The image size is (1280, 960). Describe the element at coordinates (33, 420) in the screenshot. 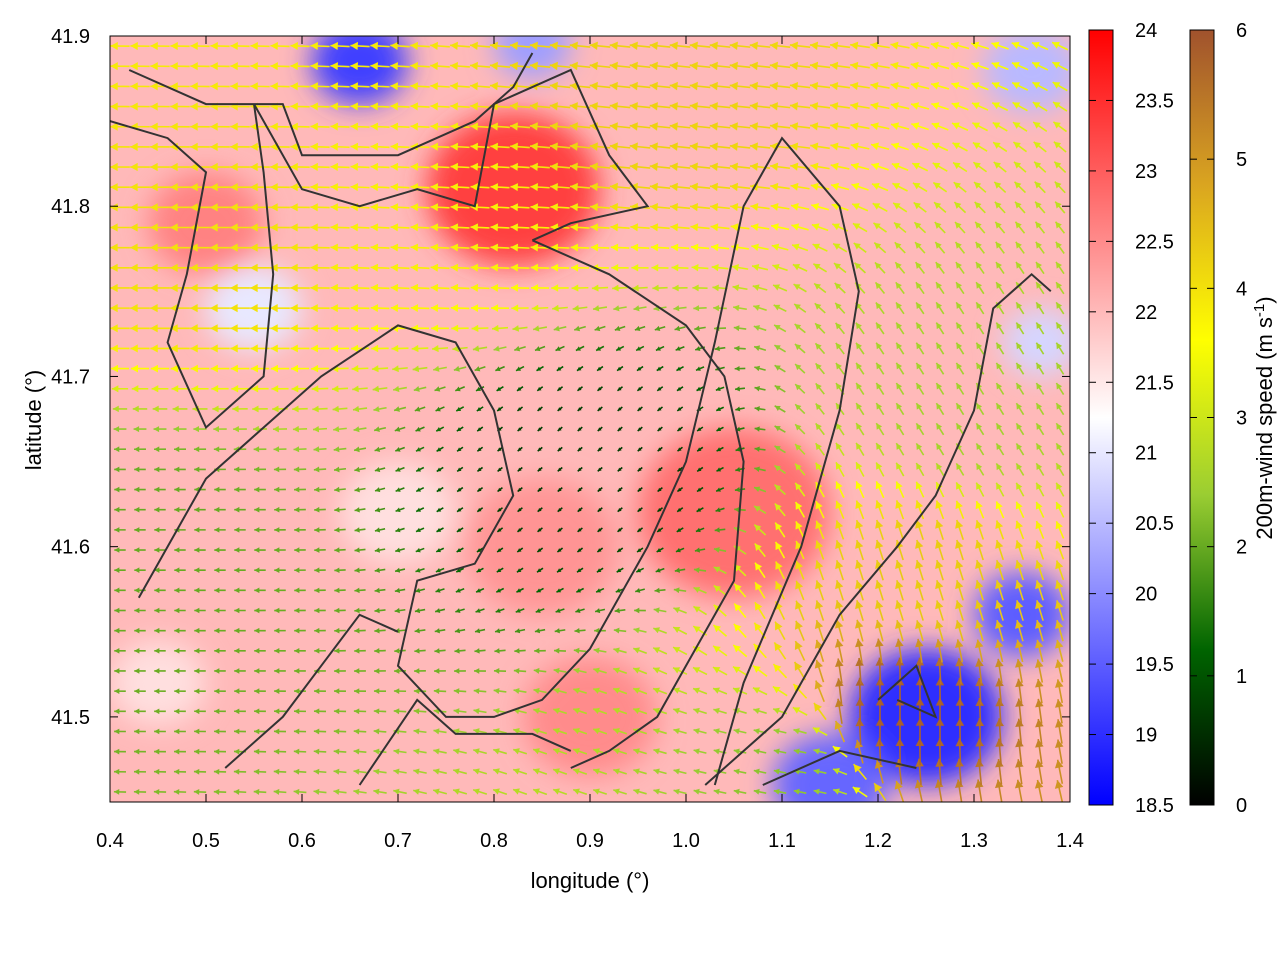

I see `y-axis-title: latitude (°)` at that location.